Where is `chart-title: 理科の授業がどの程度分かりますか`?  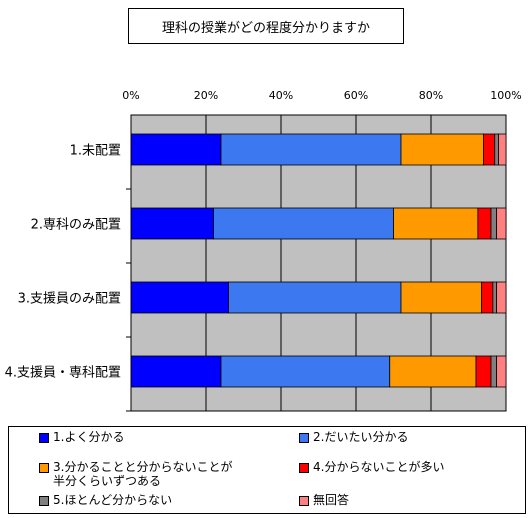
chart-title: 理科の授業がどの程度分かりますか is located at coordinates (266, 26).